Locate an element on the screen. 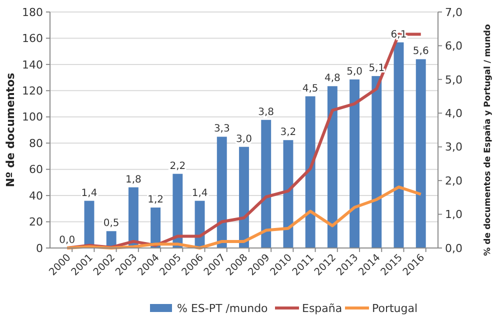  y-tick-label: 60 is located at coordinates (36, 169).